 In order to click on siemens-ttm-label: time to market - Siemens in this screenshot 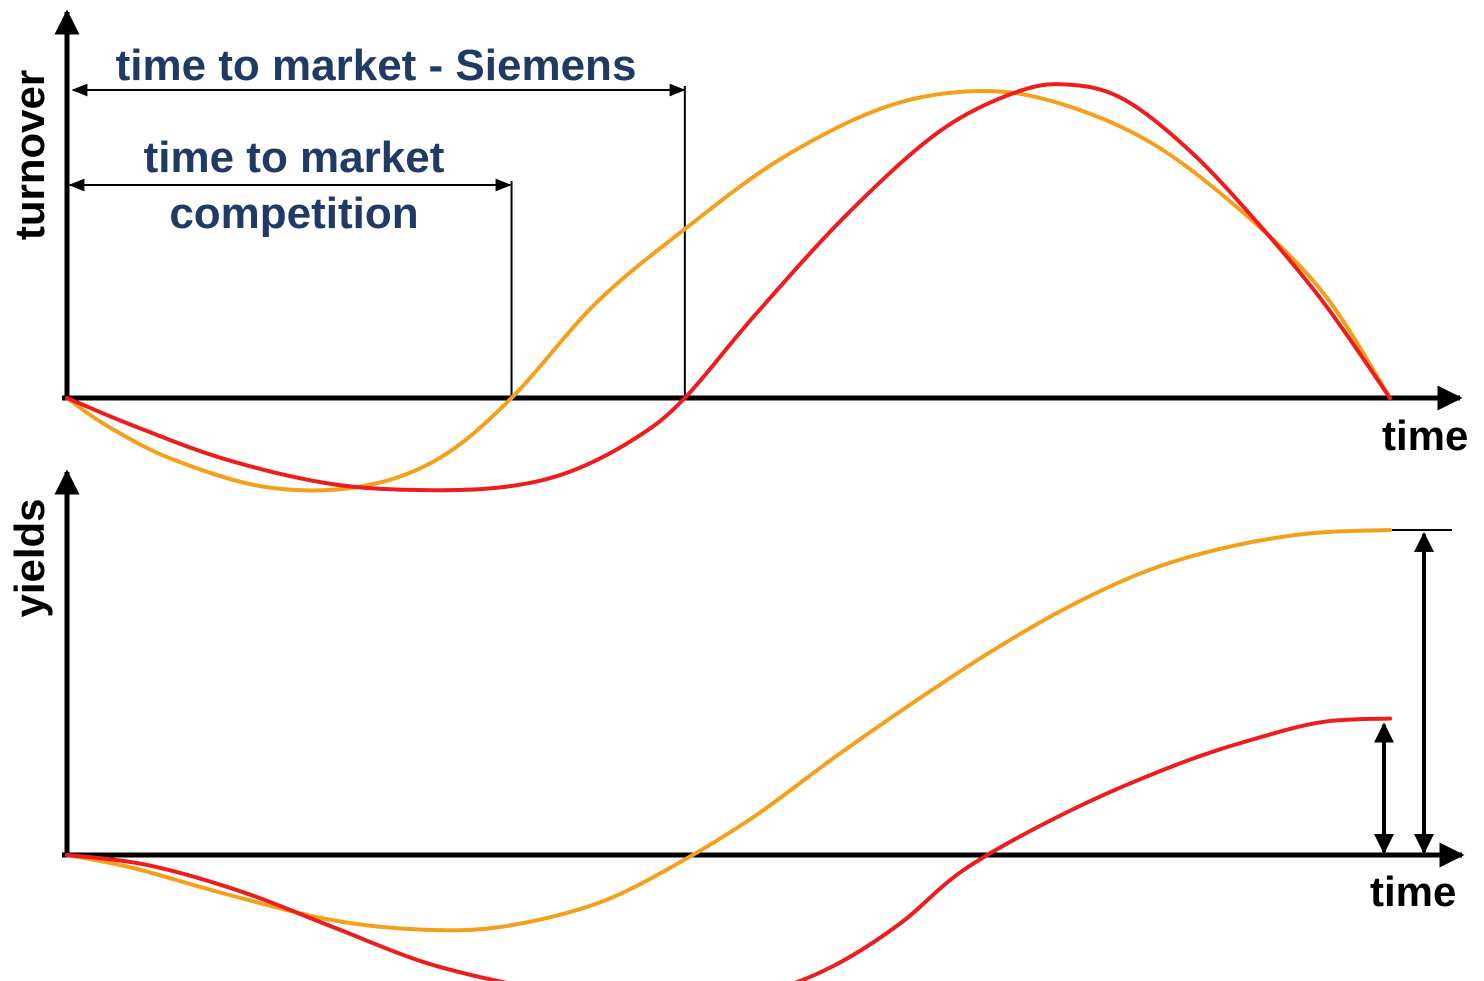, I will do `click(376, 65)`.